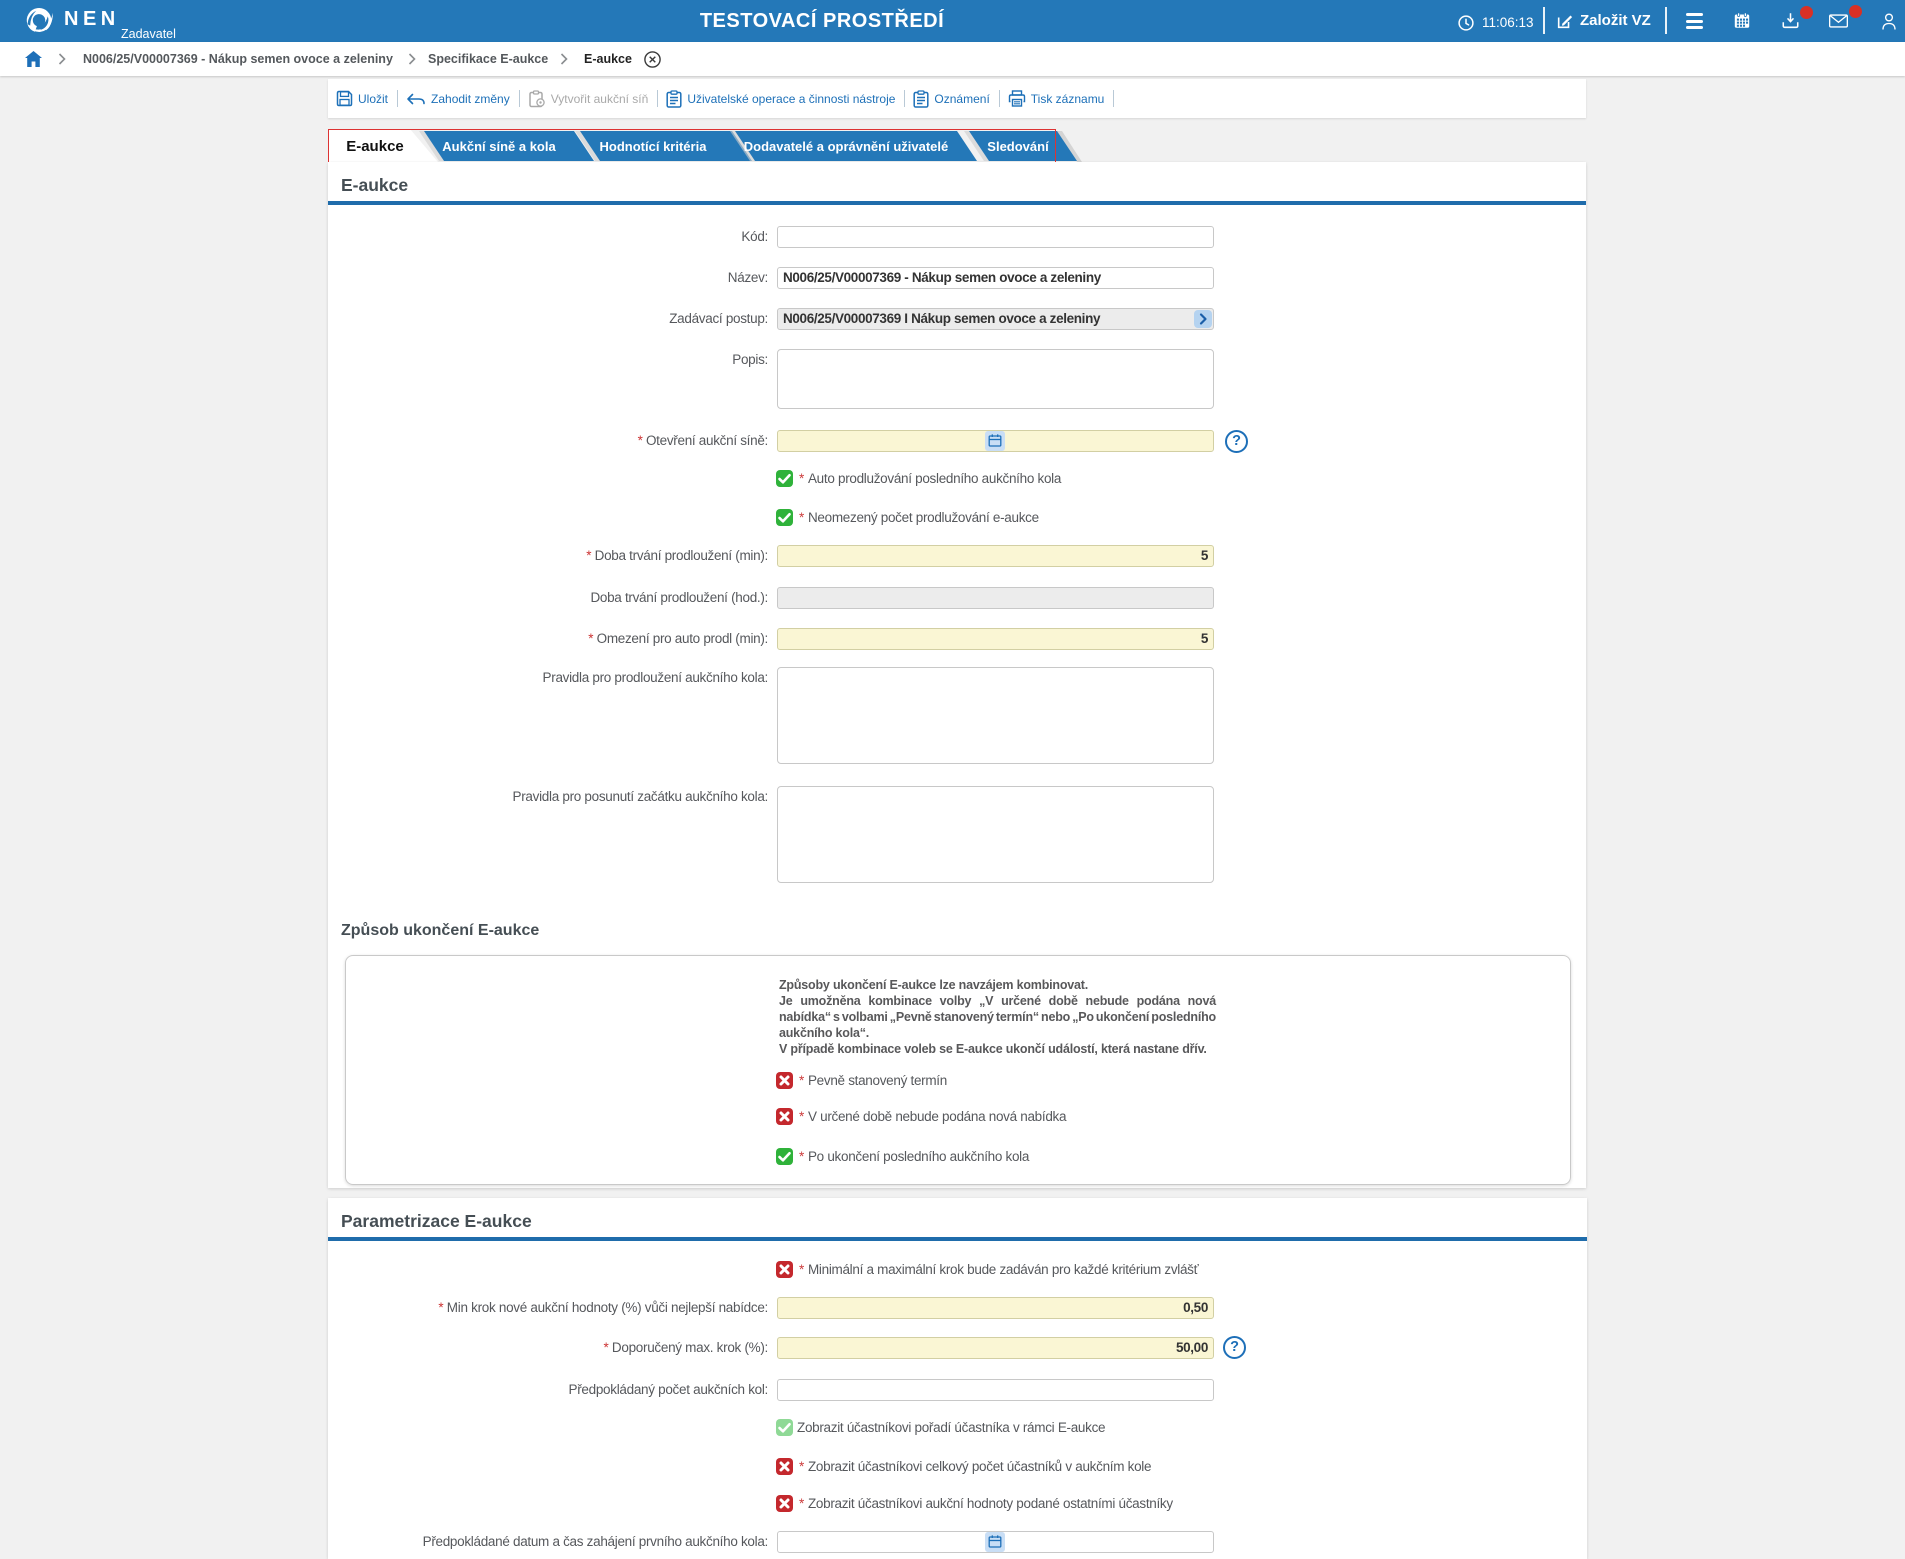 The image size is (1905, 1559). I want to click on svg-text: Hodnotící kritéria, so click(654, 146).